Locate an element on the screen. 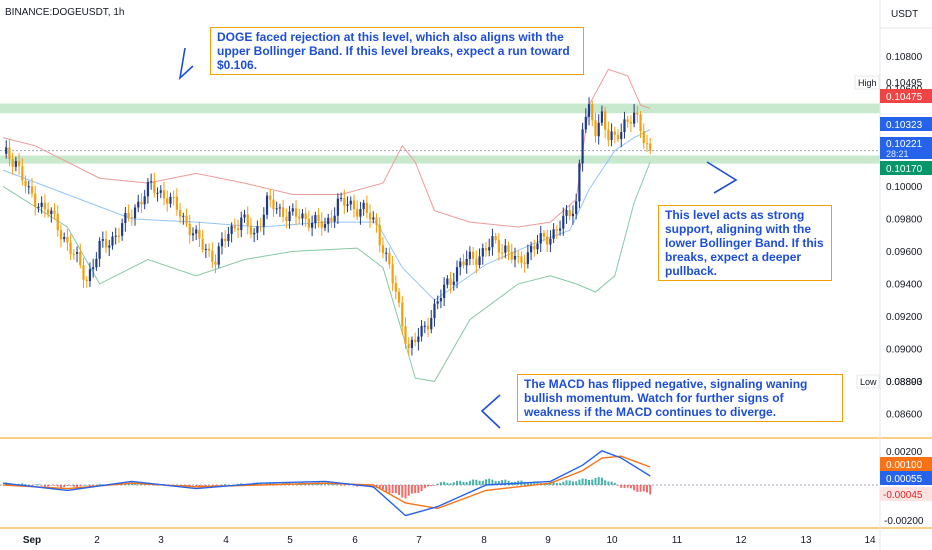  price-tick-label: 0.10800 is located at coordinates (904, 57).